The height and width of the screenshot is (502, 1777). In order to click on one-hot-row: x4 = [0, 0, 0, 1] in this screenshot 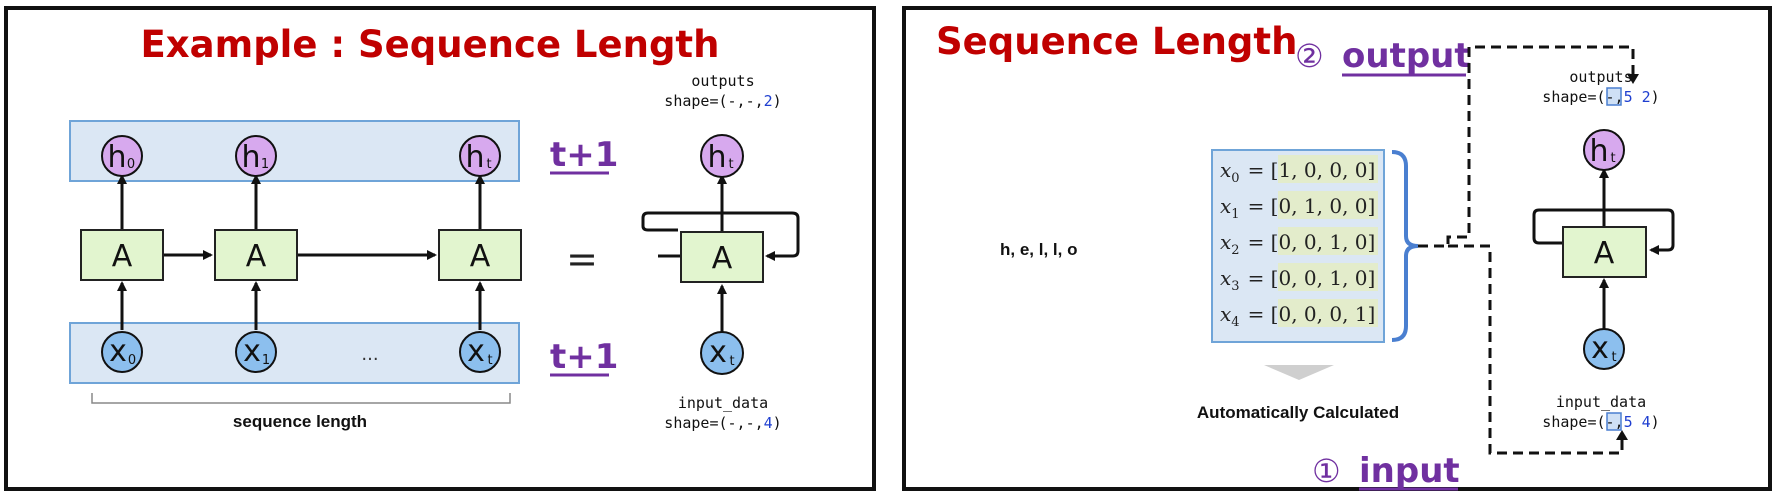, I will do `click(1297, 316)`.